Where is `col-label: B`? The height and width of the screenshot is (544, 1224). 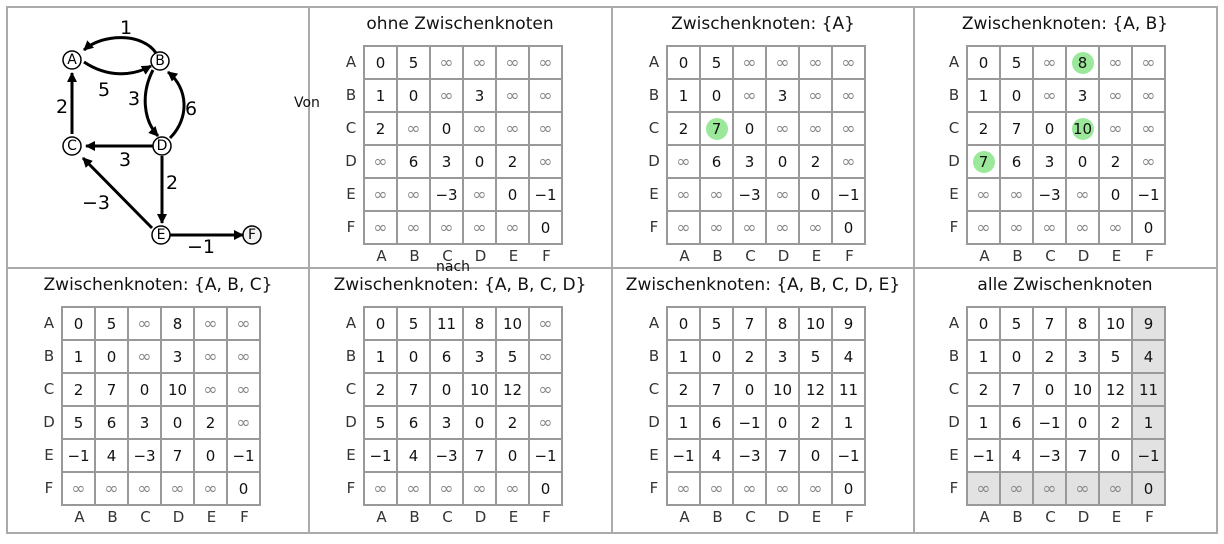 col-label: B is located at coordinates (414, 256).